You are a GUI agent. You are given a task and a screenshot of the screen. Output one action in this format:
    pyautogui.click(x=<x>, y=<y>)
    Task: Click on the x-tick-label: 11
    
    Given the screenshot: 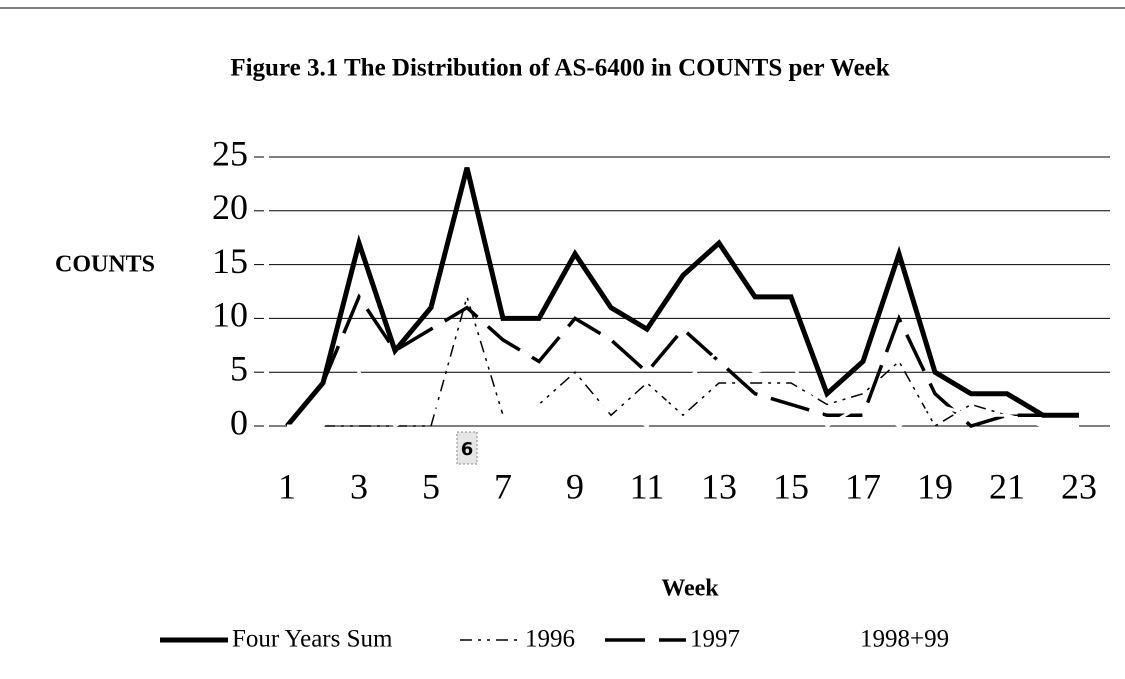 What is the action you would take?
    pyautogui.click(x=647, y=486)
    